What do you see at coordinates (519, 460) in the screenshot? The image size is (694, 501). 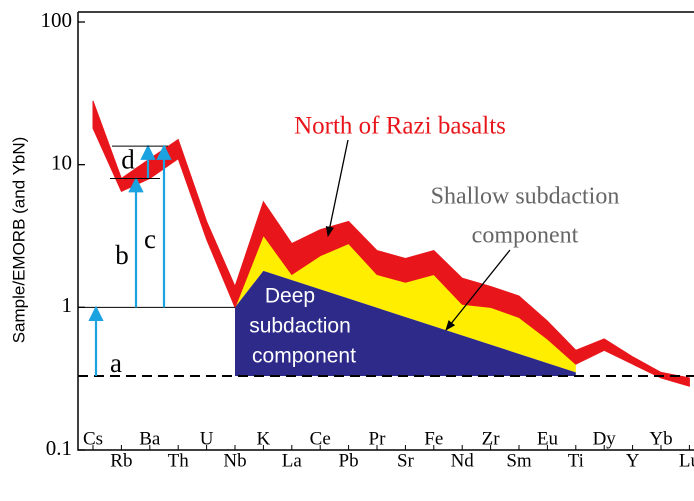 I see `x-tick-label: Sm` at bounding box center [519, 460].